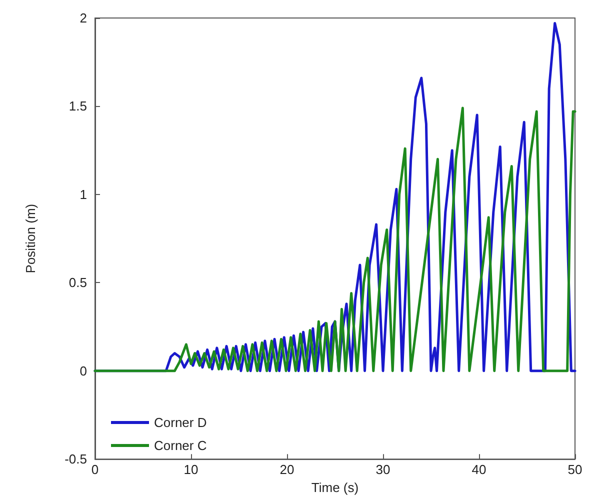 The height and width of the screenshot is (499, 594). I want to click on y-tick-label: 2, so click(83, 18).